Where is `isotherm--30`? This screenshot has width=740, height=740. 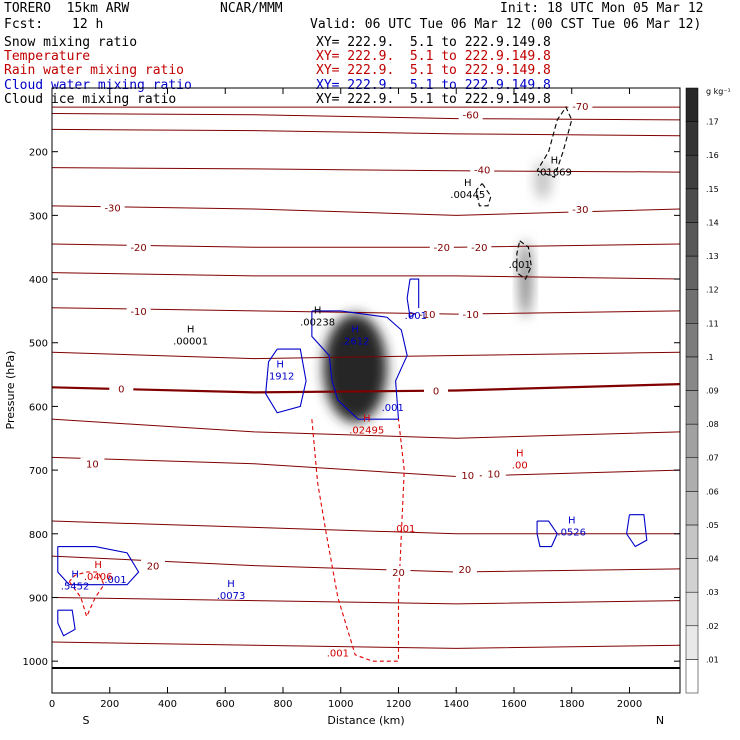 isotherm--30 is located at coordinates (366, 210).